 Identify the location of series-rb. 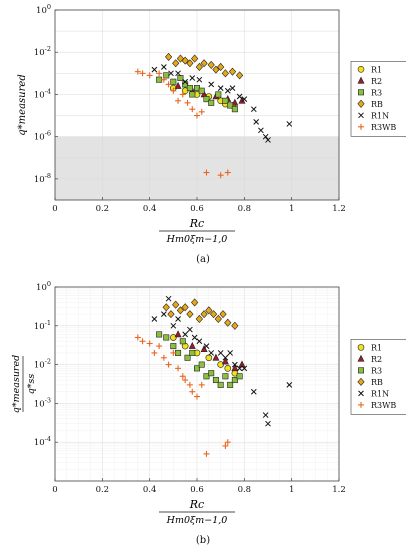
(204, 66).